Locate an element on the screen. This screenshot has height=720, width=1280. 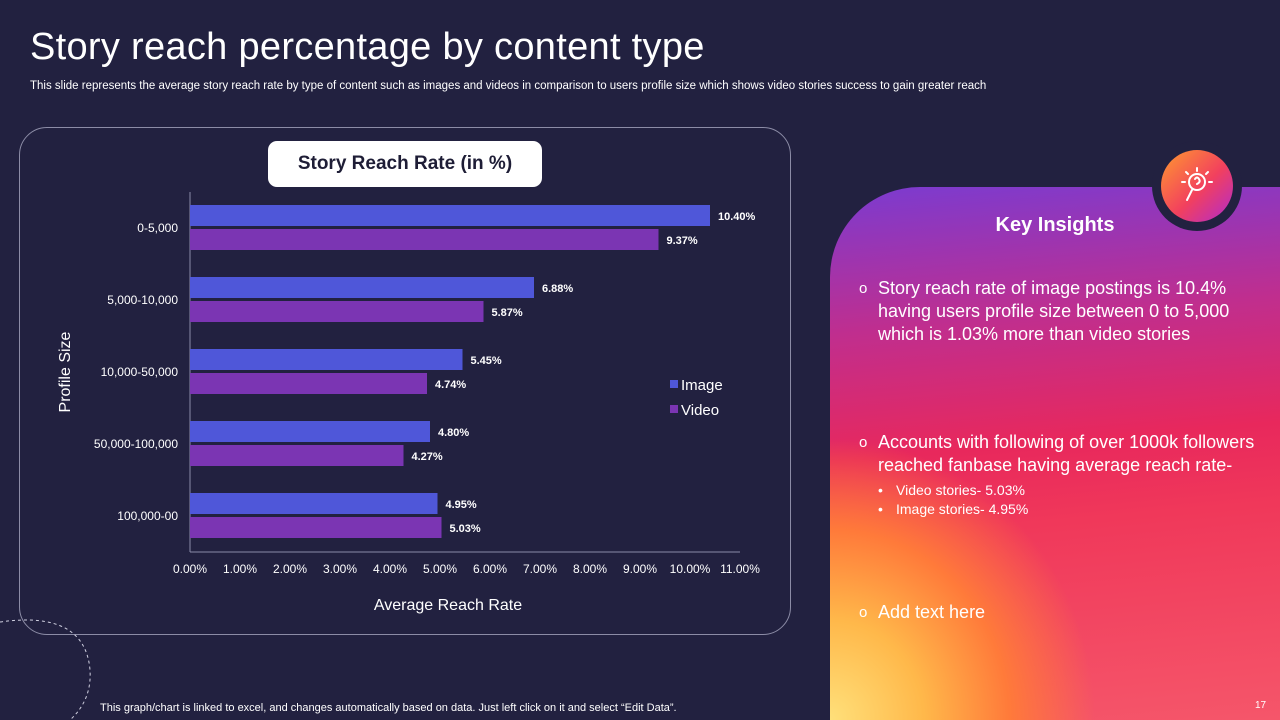
x-tick-label: 6.00% is located at coordinates (490, 569).